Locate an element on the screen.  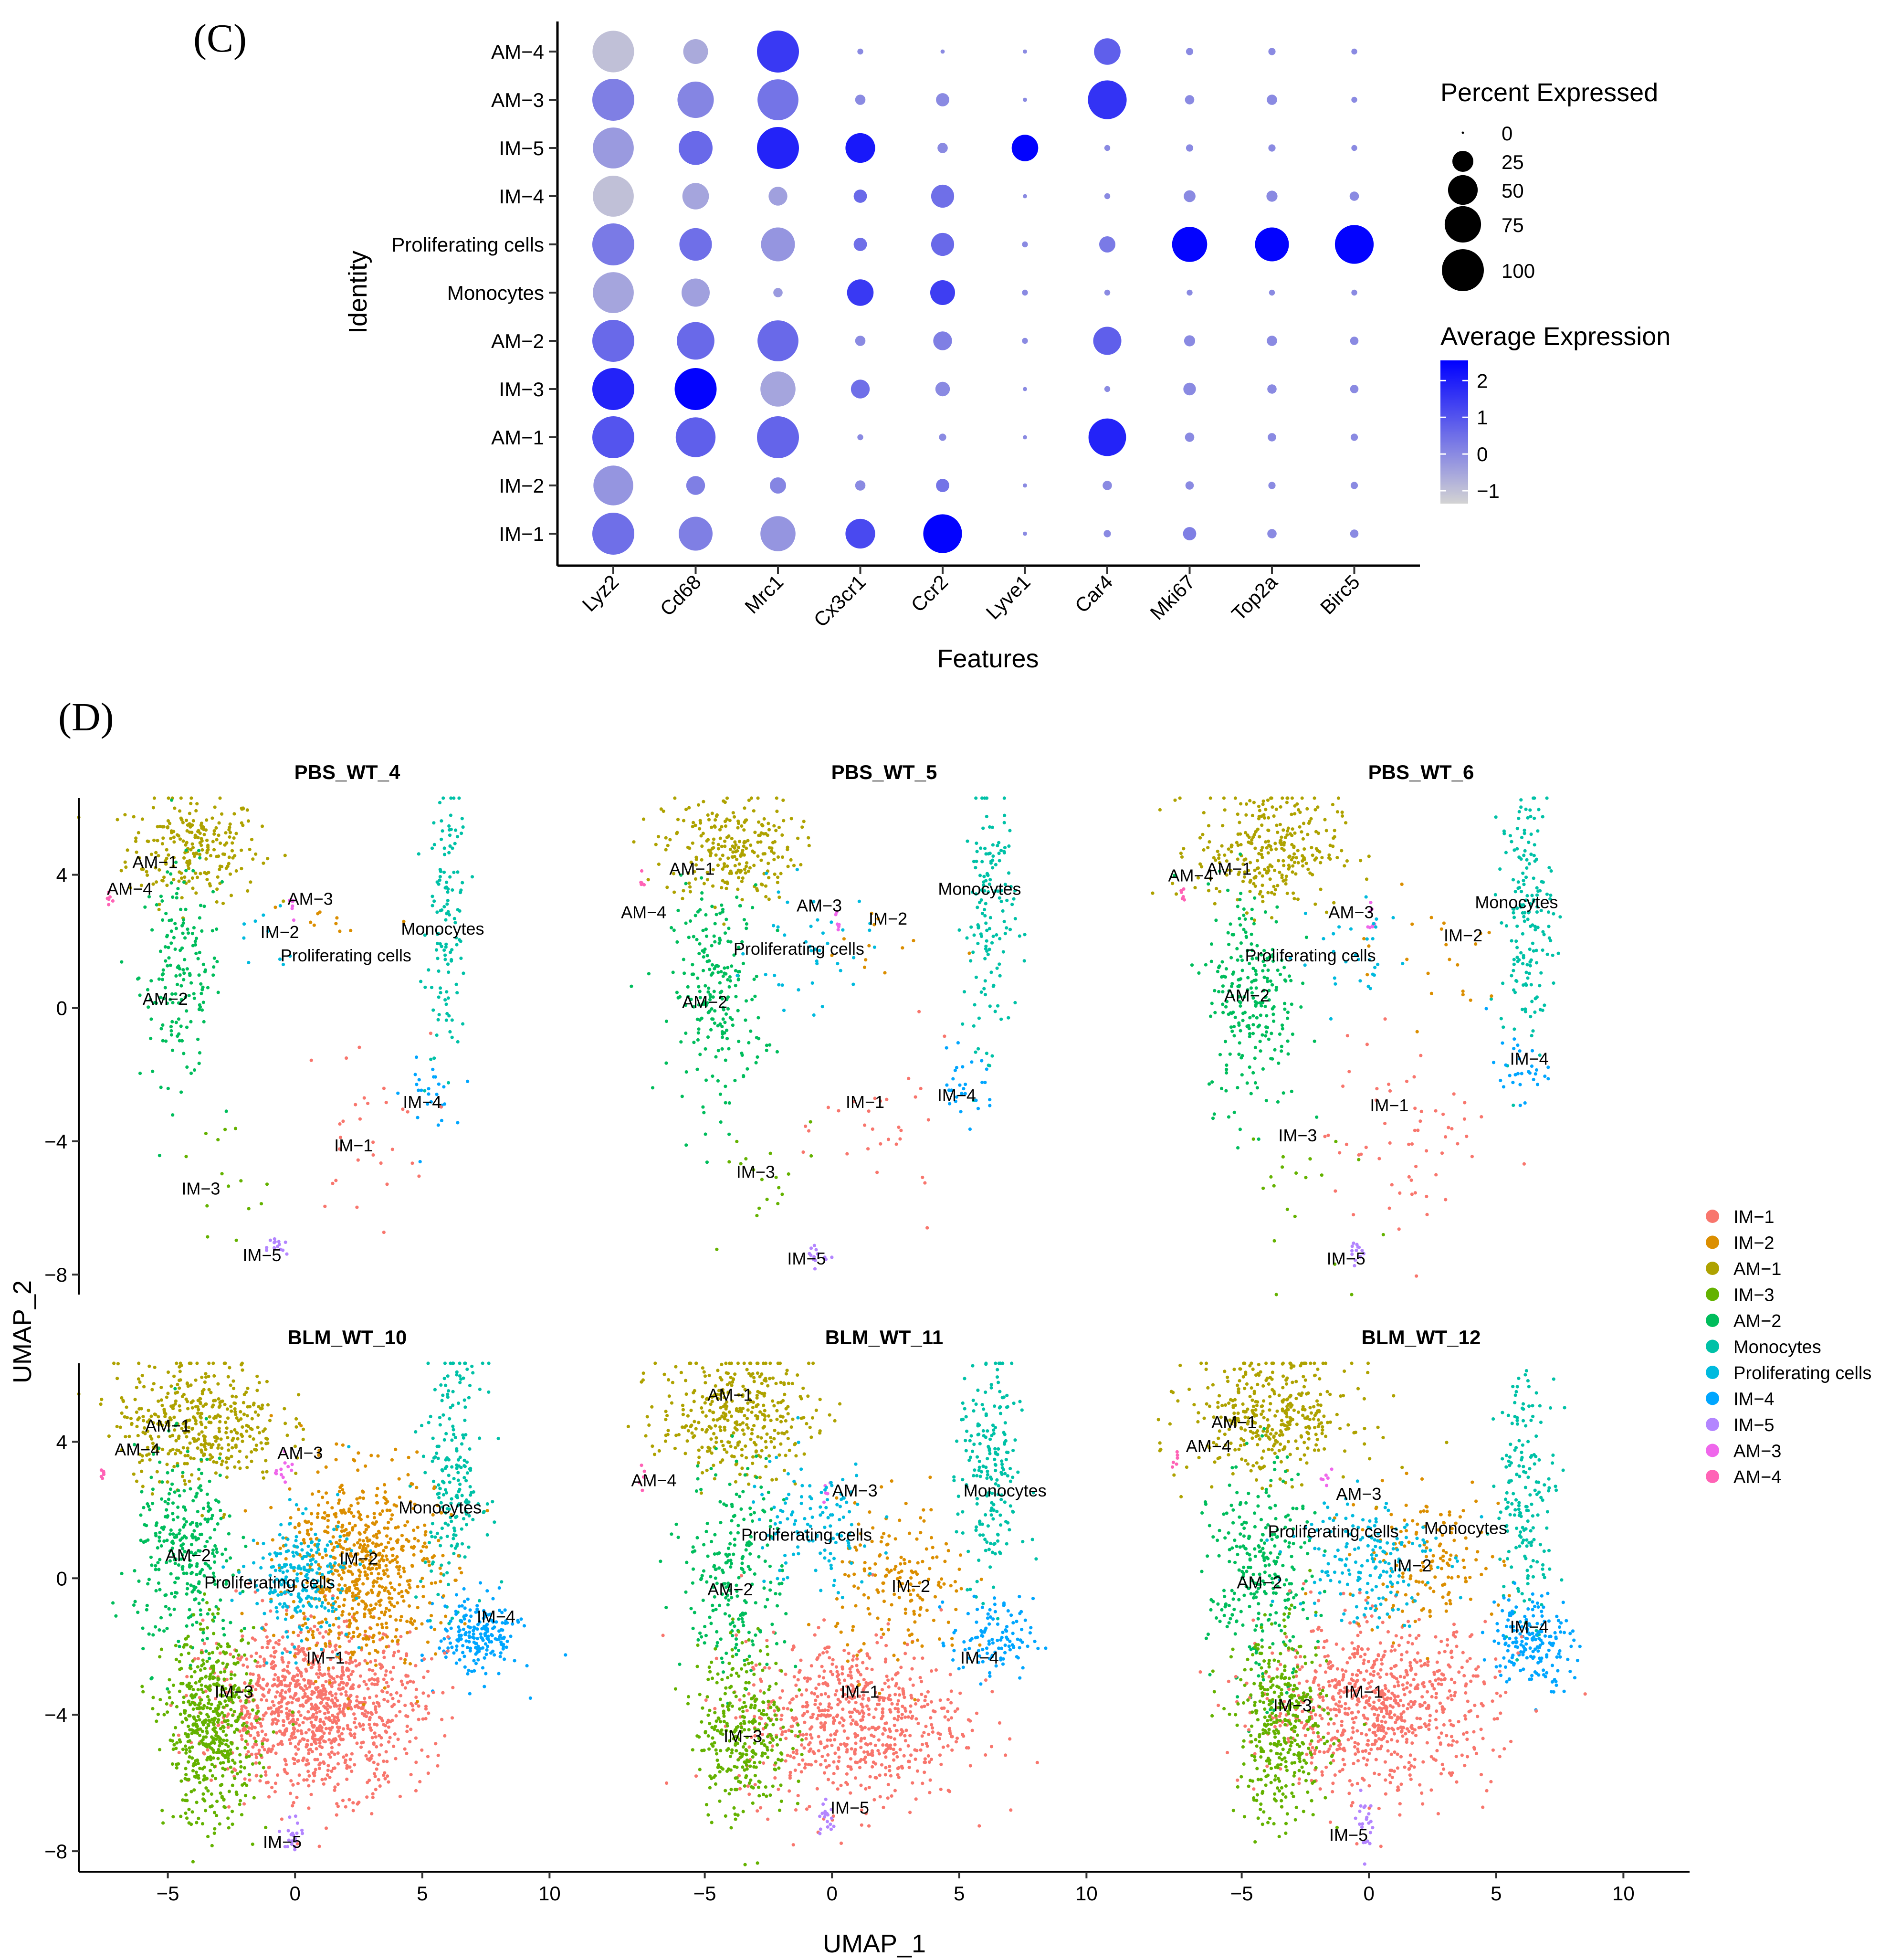
size-legend-label: 0 is located at coordinates (1507, 133).